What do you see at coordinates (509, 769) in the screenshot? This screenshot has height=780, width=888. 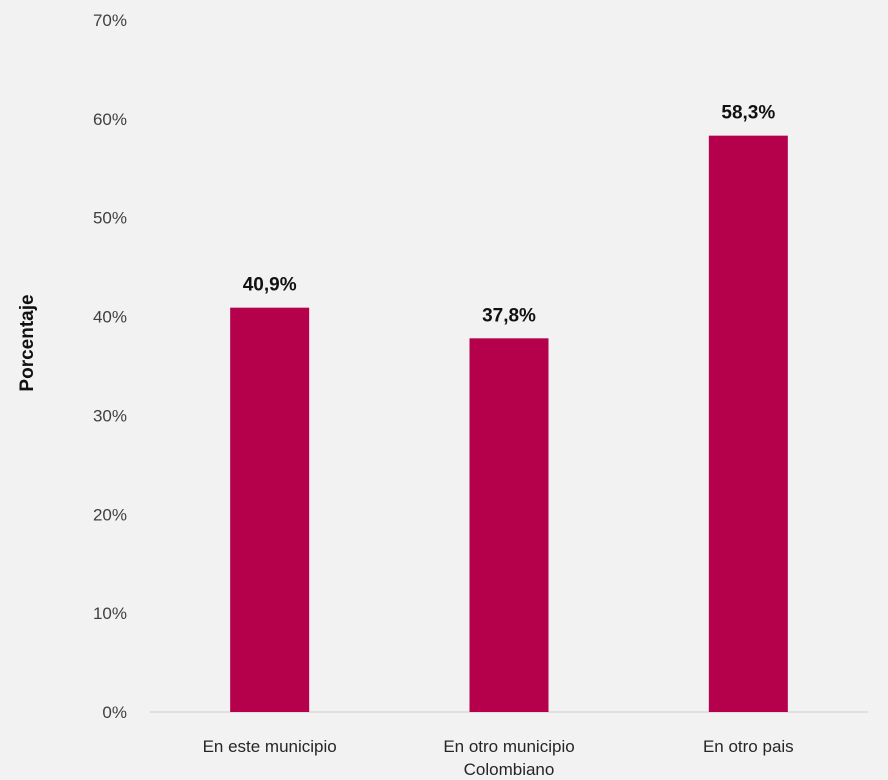 I see `category-label: Colombiano` at bounding box center [509, 769].